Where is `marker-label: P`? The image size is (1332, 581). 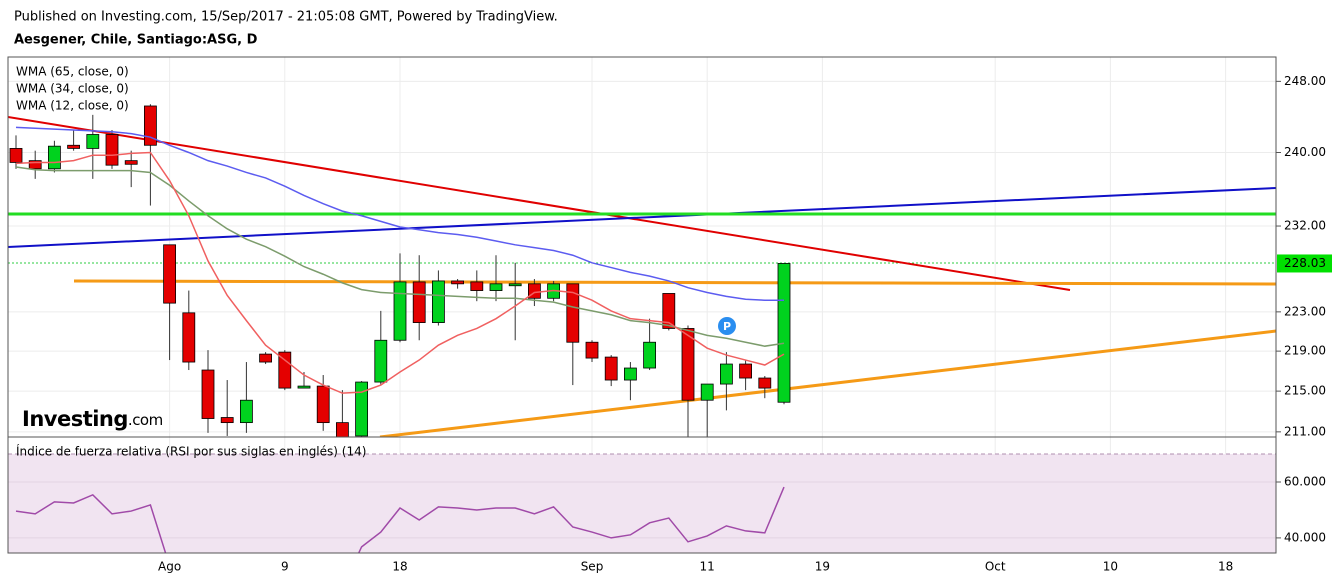 marker-label: P is located at coordinates (727, 326).